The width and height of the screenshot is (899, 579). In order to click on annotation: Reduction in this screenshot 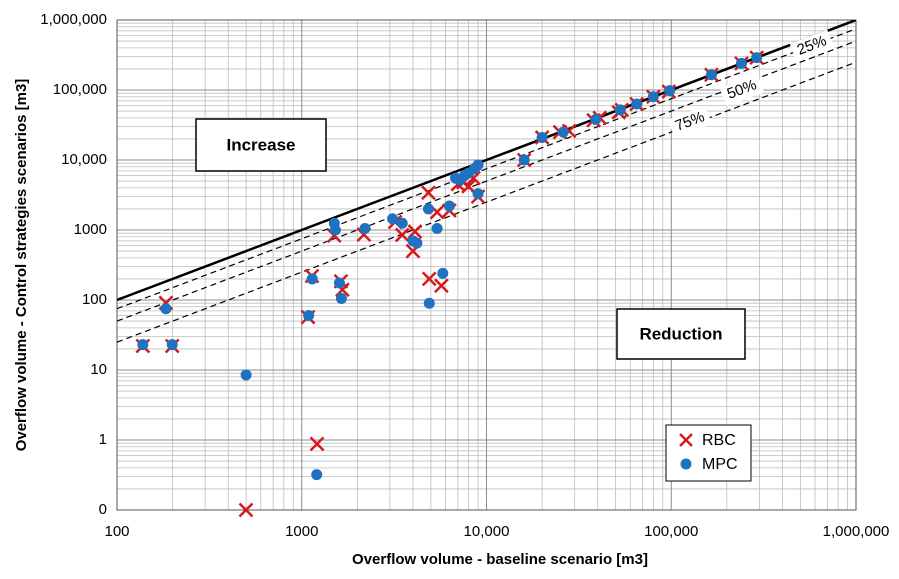, I will do `click(680, 333)`.